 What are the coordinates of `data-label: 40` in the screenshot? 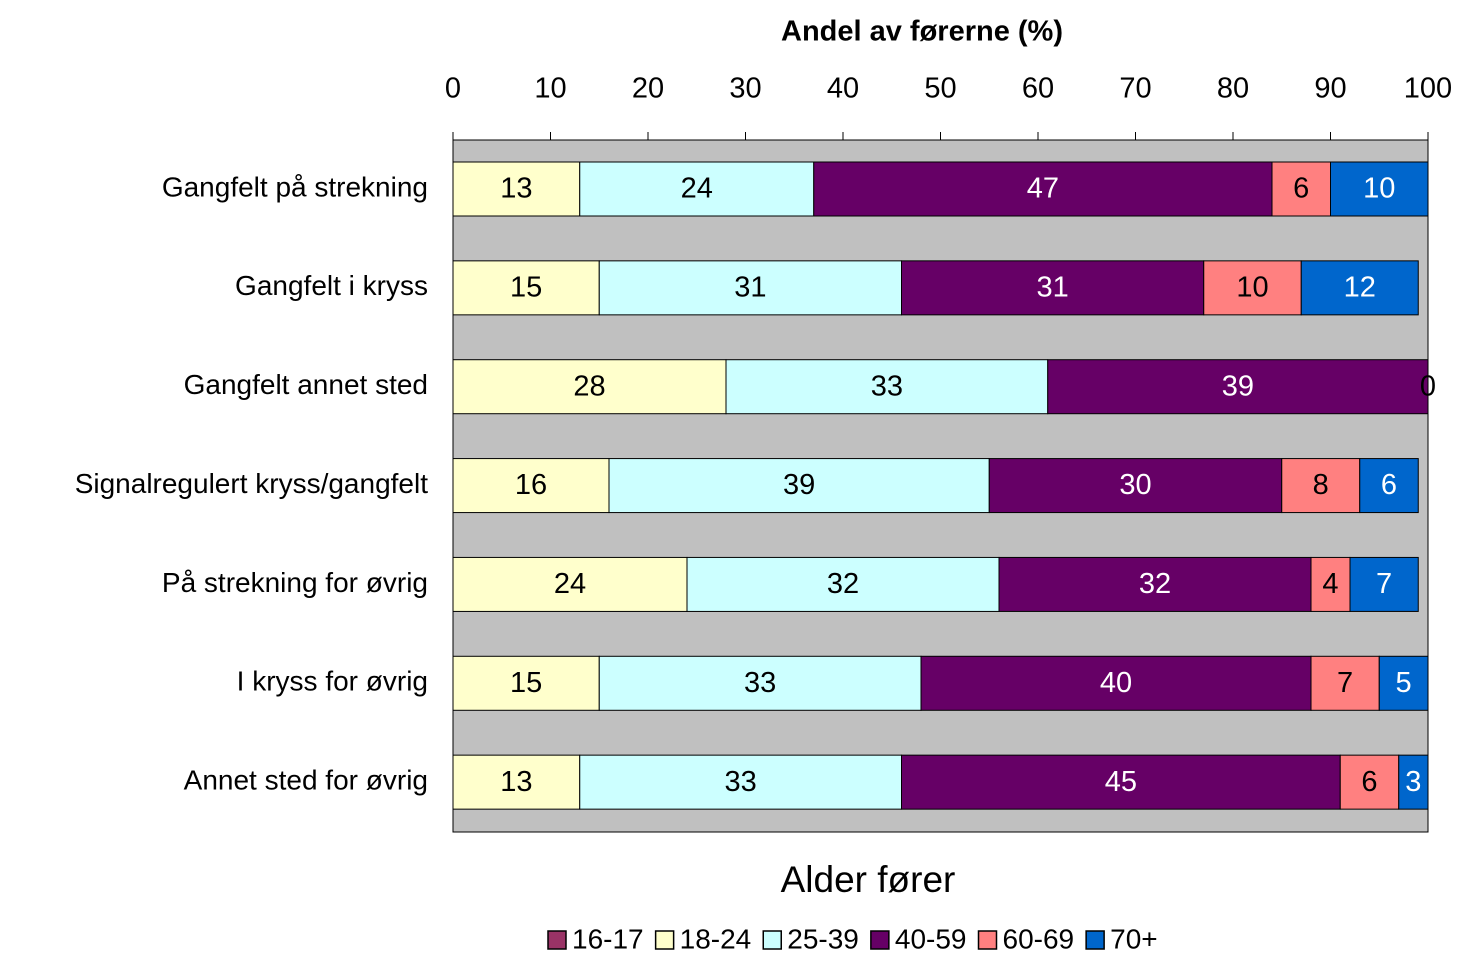 It's located at (1116, 683).